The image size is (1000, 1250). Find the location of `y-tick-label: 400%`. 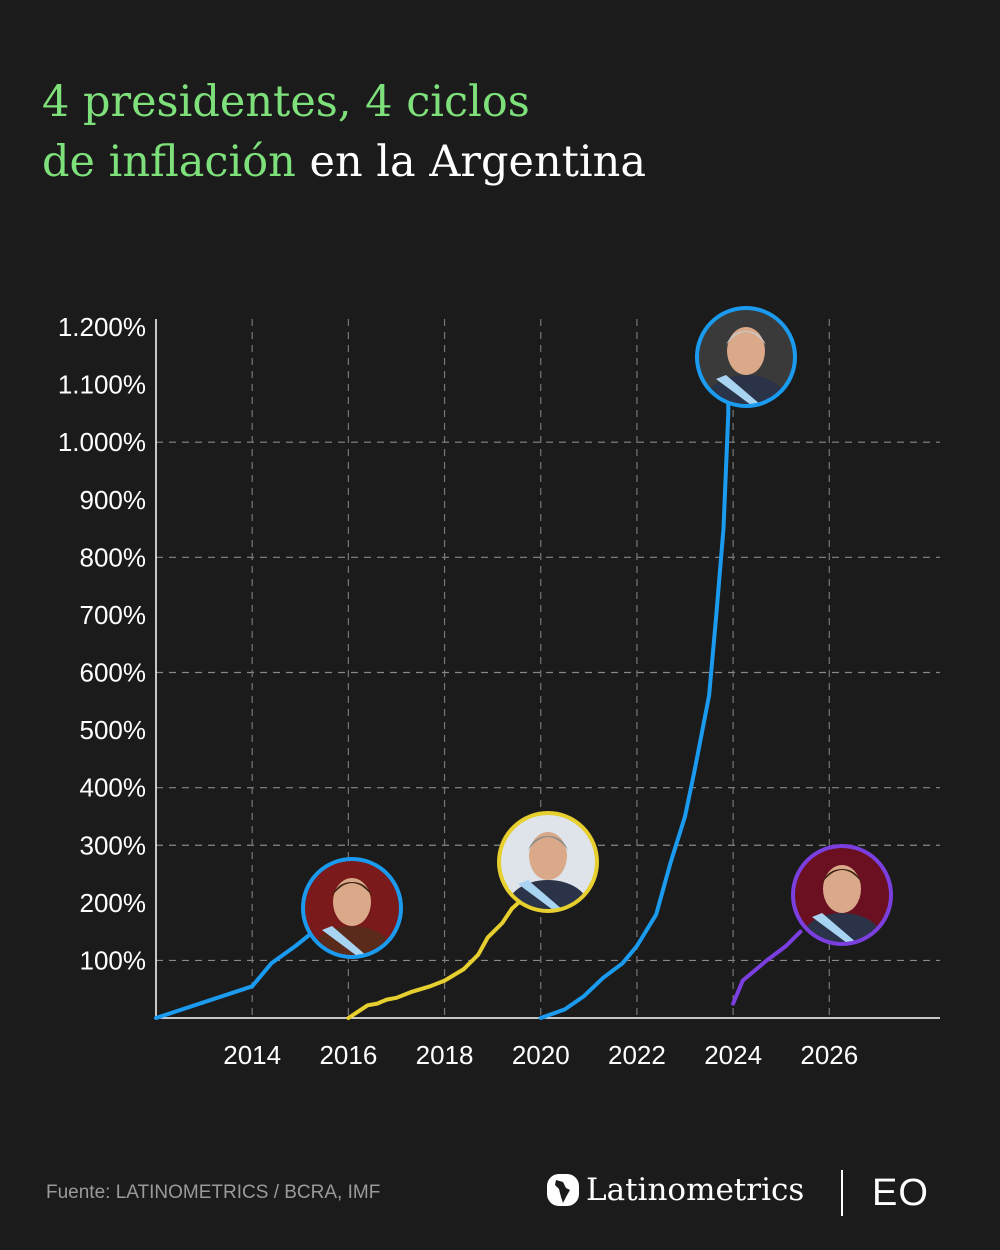

y-tick-label: 400% is located at coordinates (113, 788).